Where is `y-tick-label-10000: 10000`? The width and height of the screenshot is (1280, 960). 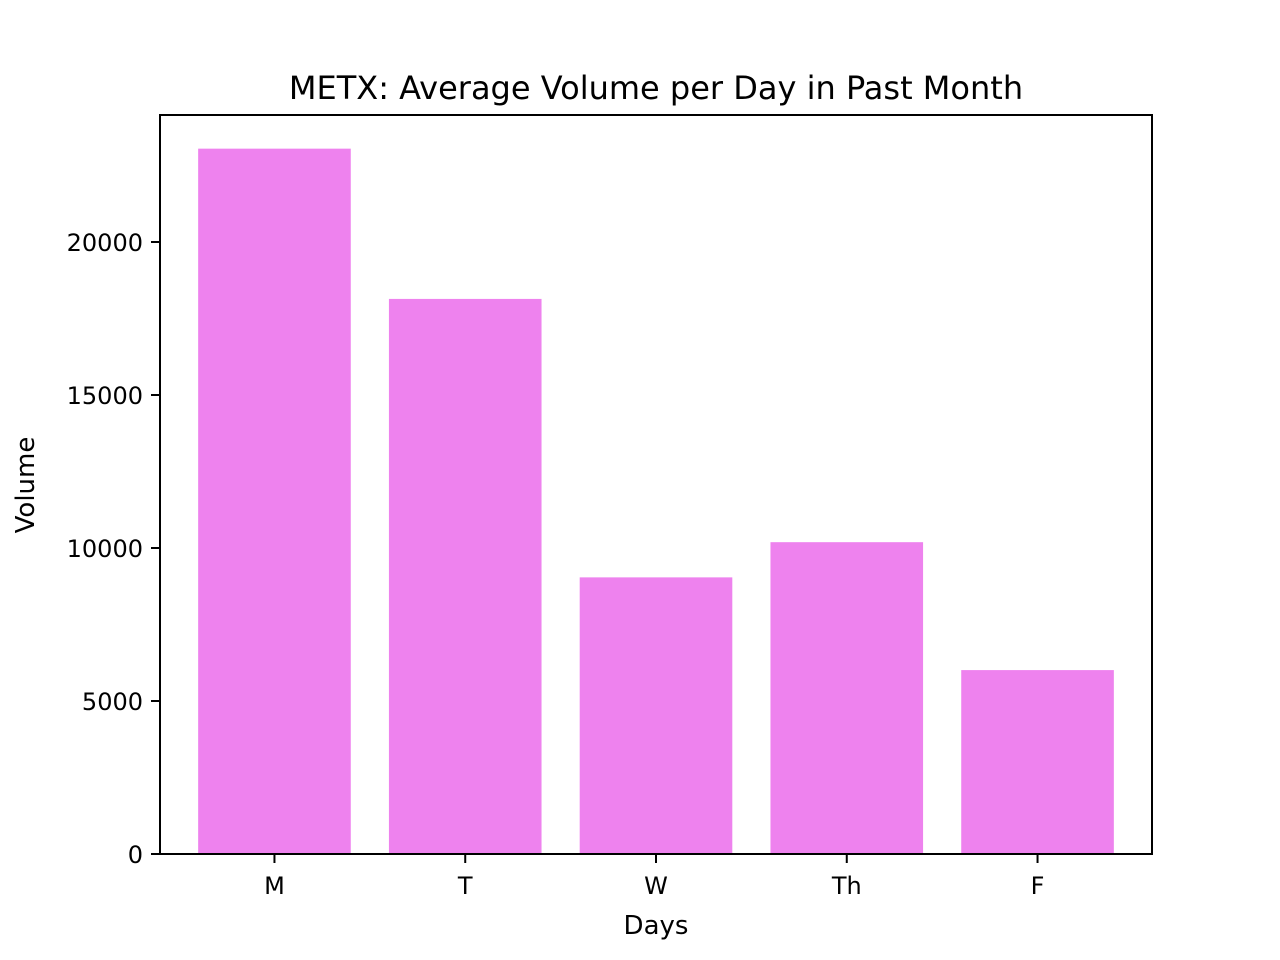
y-tick-label-10000: 10000 is located at coordinates (105, 549).